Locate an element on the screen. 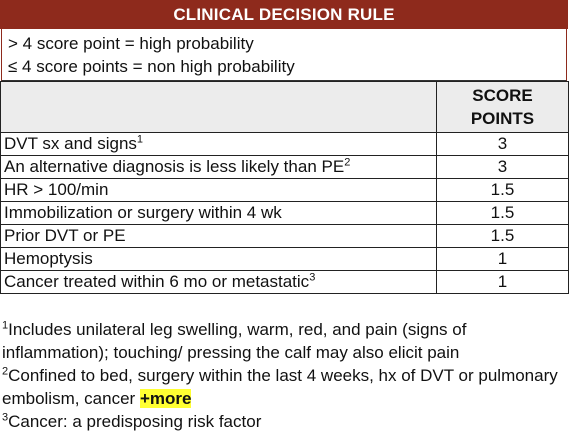 The image size is (570, 437). footnote-ref: 3 is located at coordinates (312, 277).